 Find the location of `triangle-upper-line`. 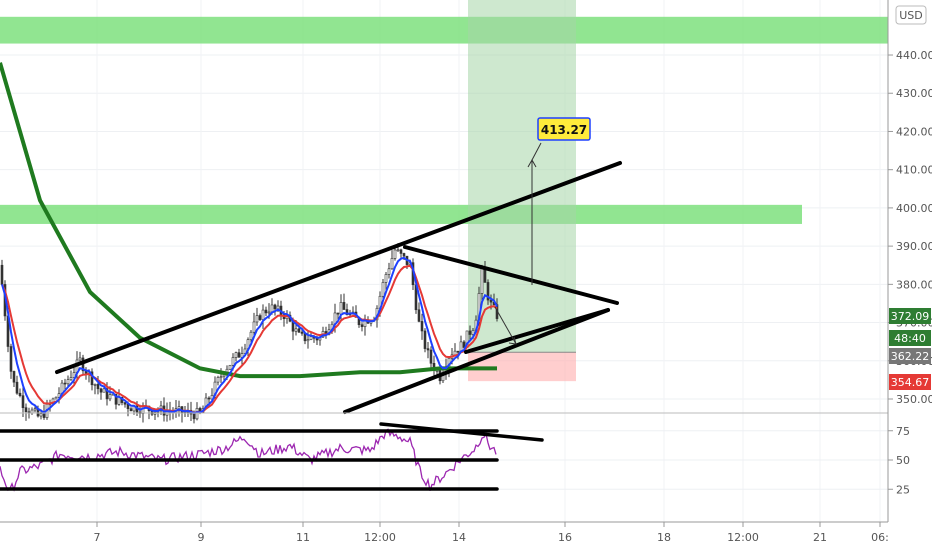

triangle-upper-line is located at coordinates (511, 275).